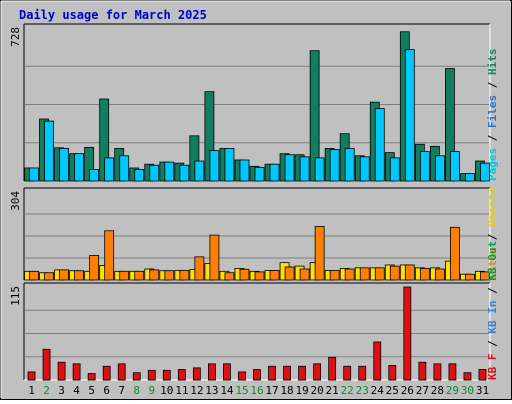 This screenshot has width=512, height=404. Describe the element at coordinates (492, 111) in the screenshot. I see `legend-entry: Files` at that location.